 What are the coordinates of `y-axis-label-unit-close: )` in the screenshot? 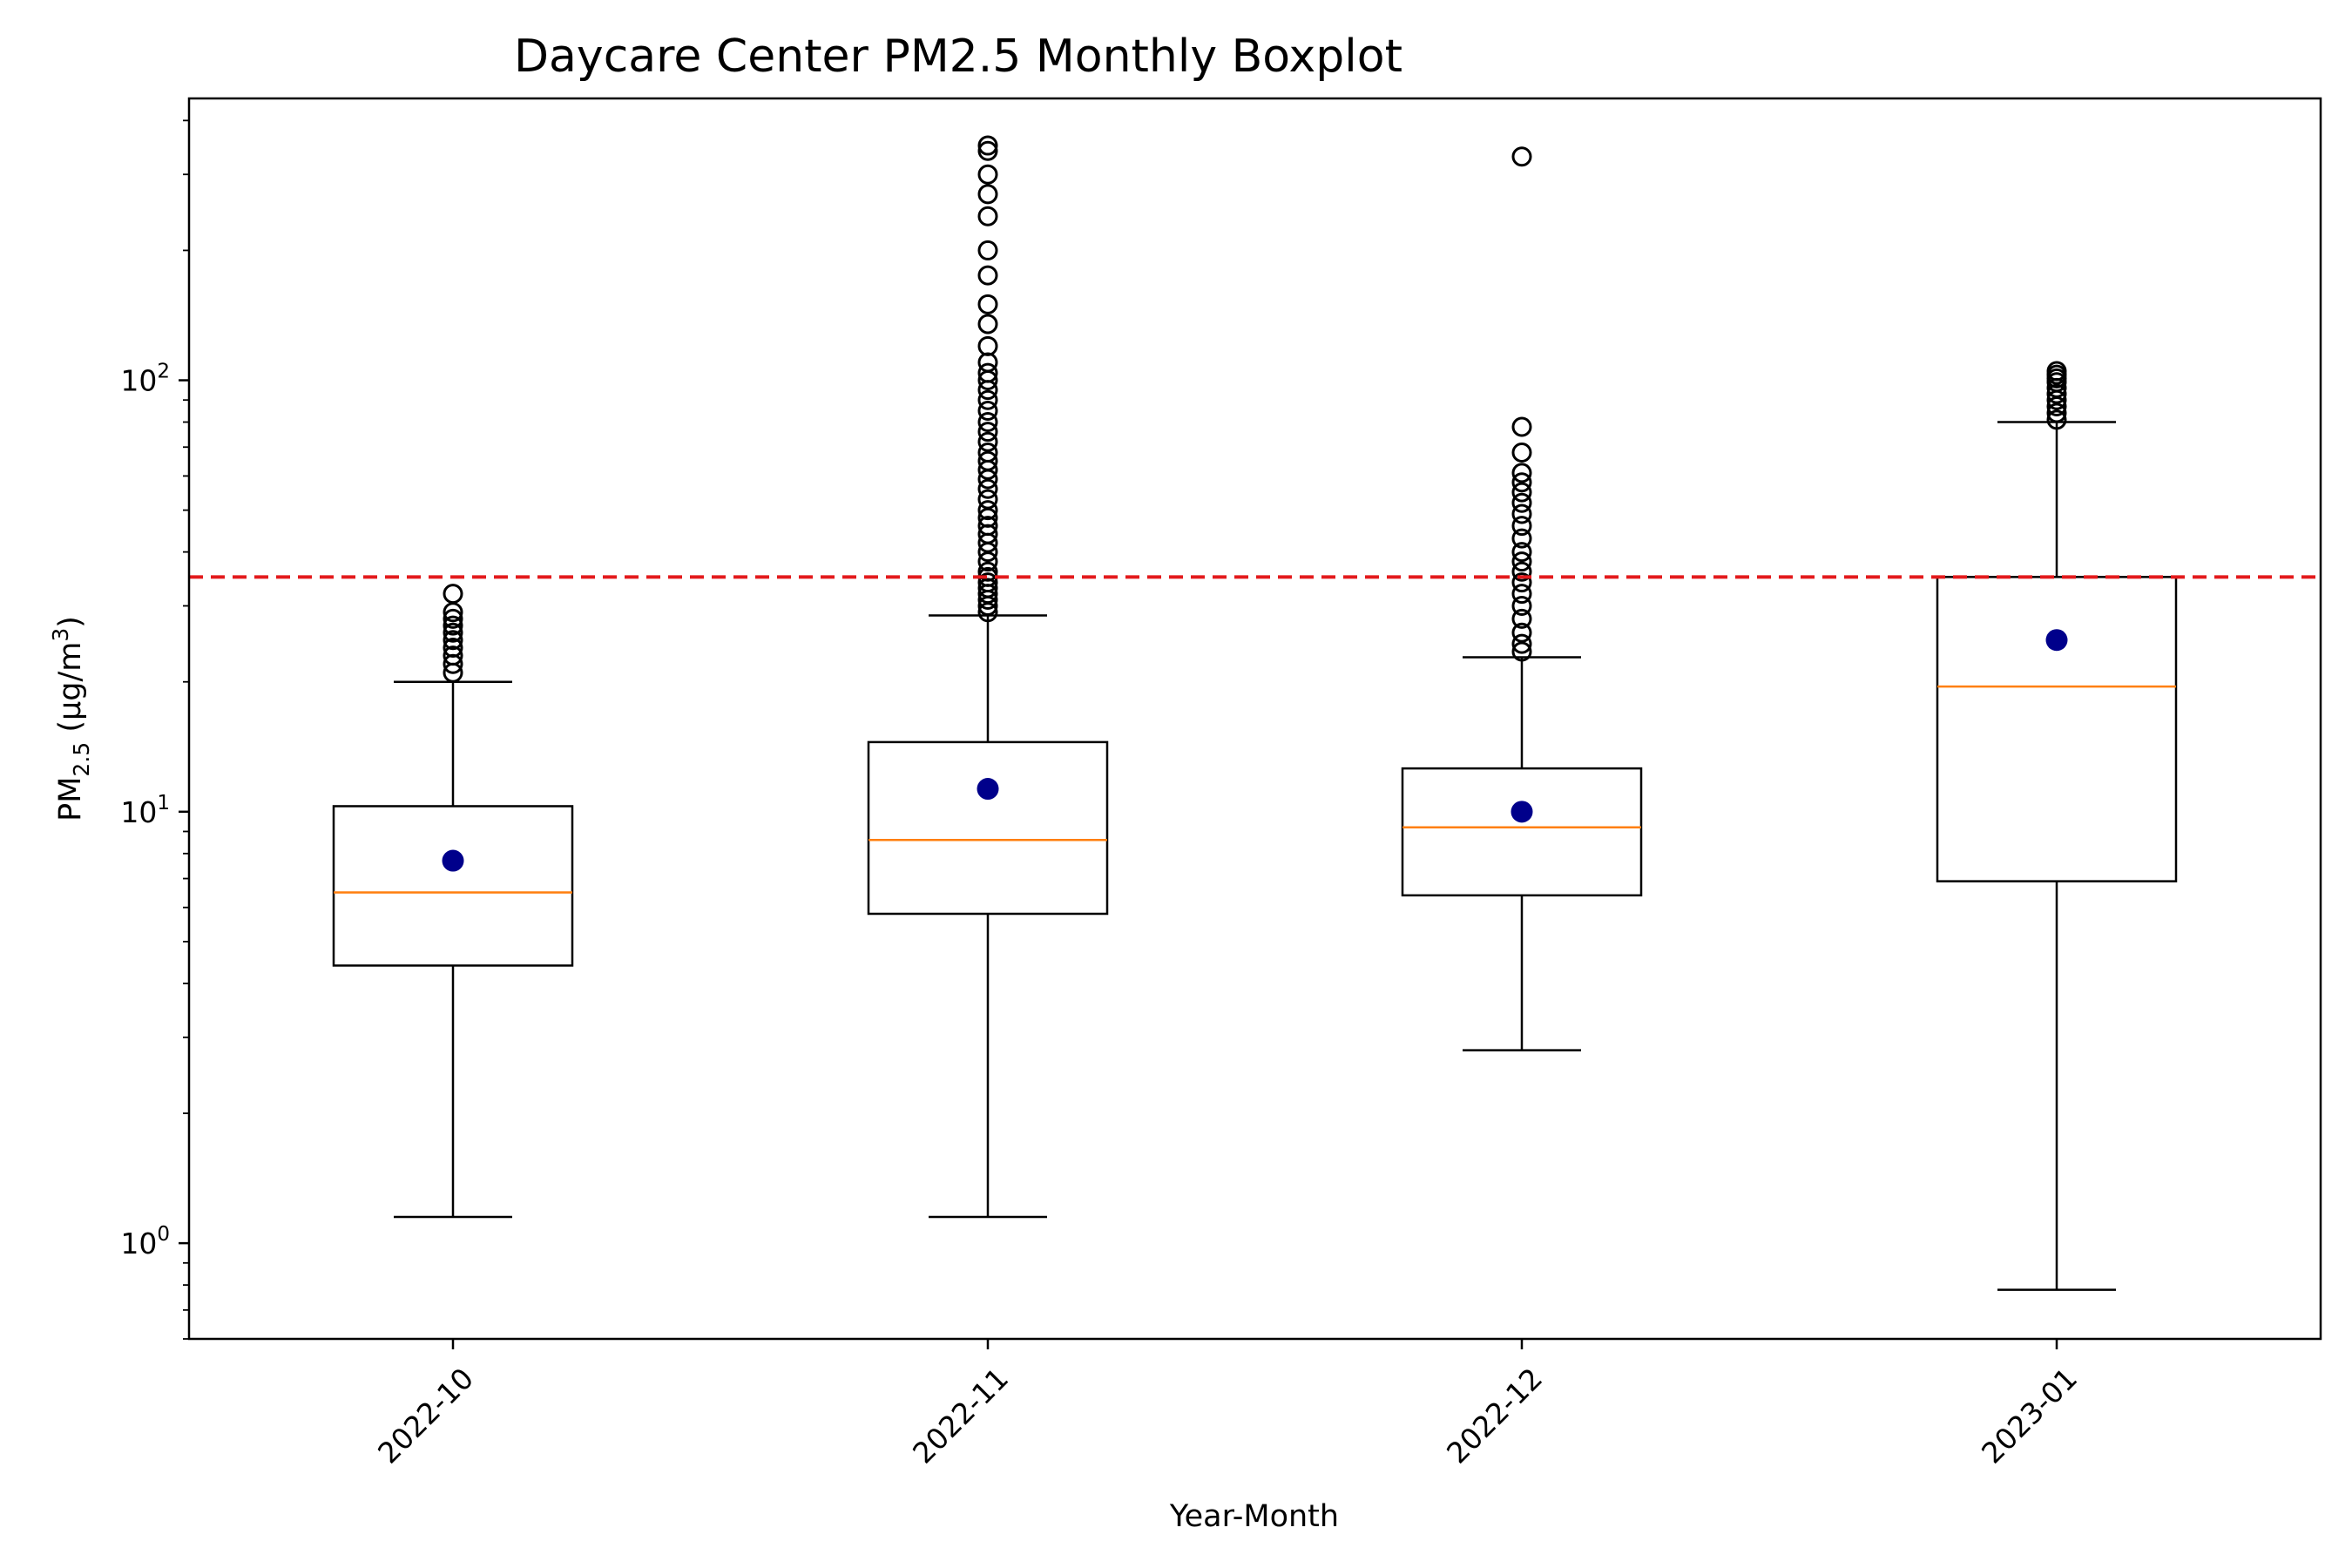 It's located at (70, 622).